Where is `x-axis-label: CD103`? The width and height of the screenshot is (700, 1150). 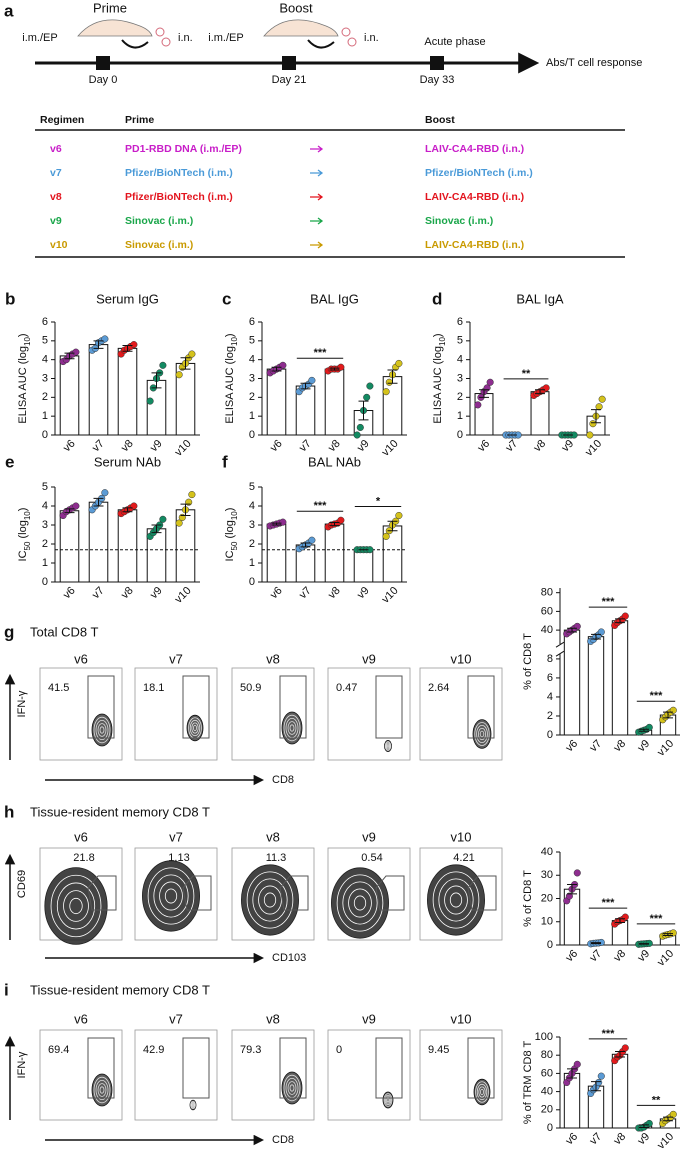
x-axis-label: CD103 is located at coordinates (289, 958).